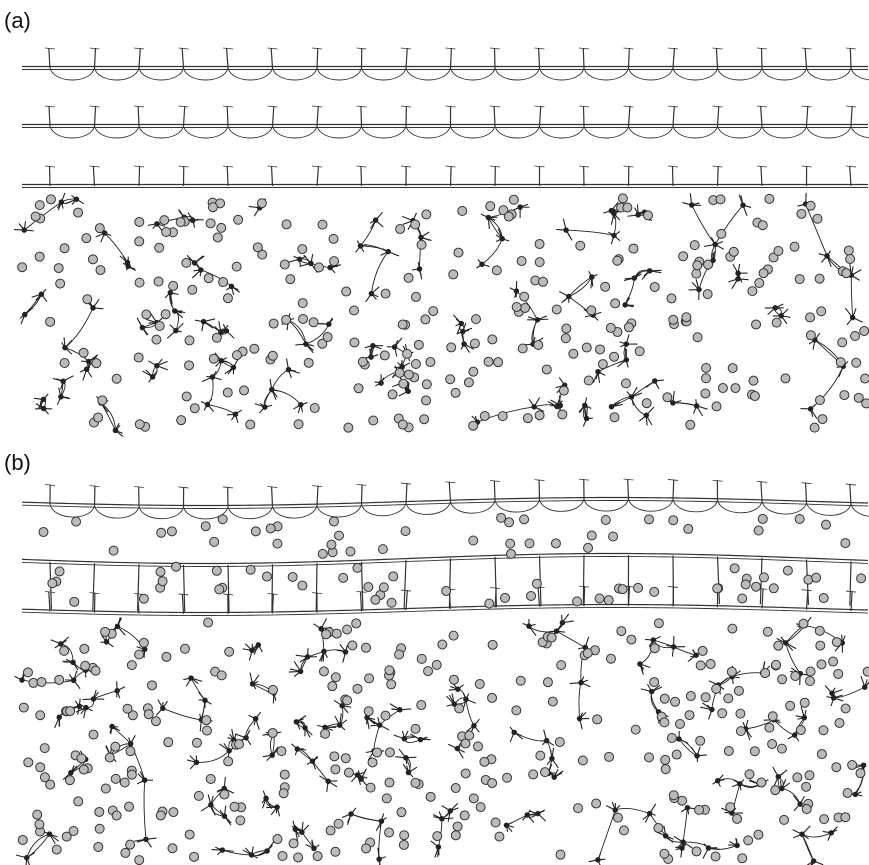  Describe the element at coordinates (17, 20) in the screenshot. I see `panel-label: (a)` at that location.